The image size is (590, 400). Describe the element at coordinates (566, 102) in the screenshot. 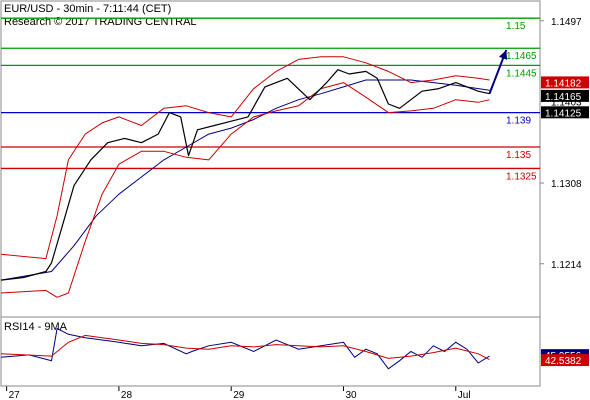

I see `y-tick-label-1: 1.1403` at that location.